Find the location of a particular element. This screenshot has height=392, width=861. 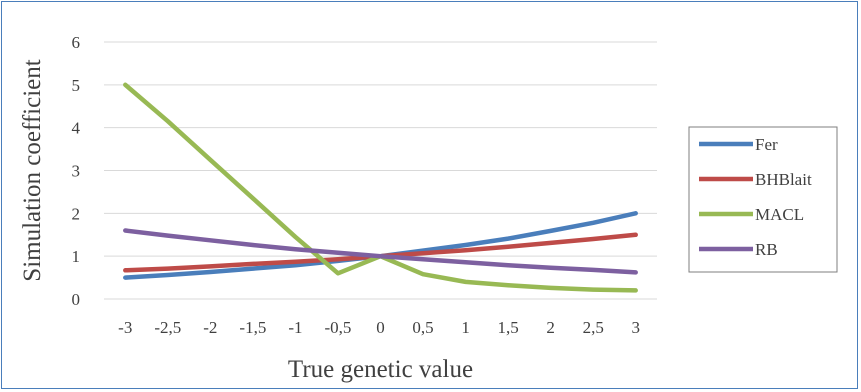

x-tick-label: 0 is located at coordinates (380, 327).